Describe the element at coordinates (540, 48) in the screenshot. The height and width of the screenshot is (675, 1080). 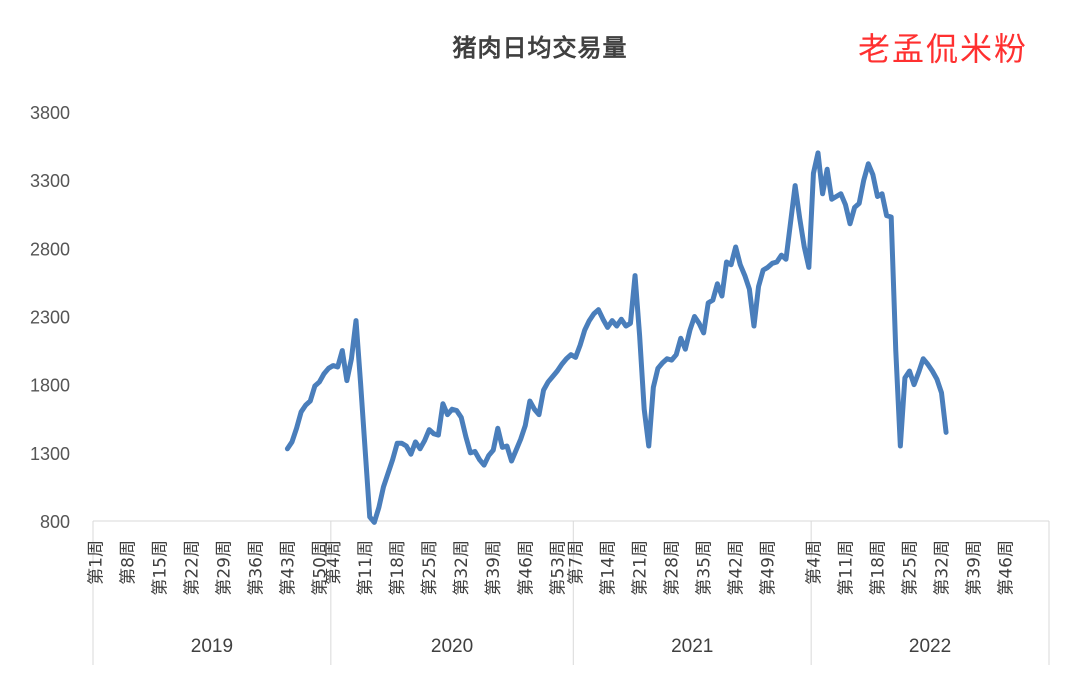
I see `chart-title: 猪肉日均交易量` at that location.